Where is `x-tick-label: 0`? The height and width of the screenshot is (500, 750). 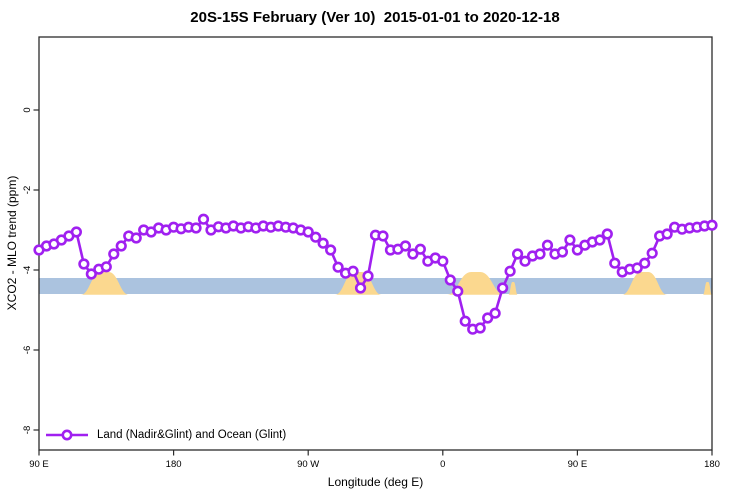
x-tick-label: 0 is located at coordinates (442, 464).